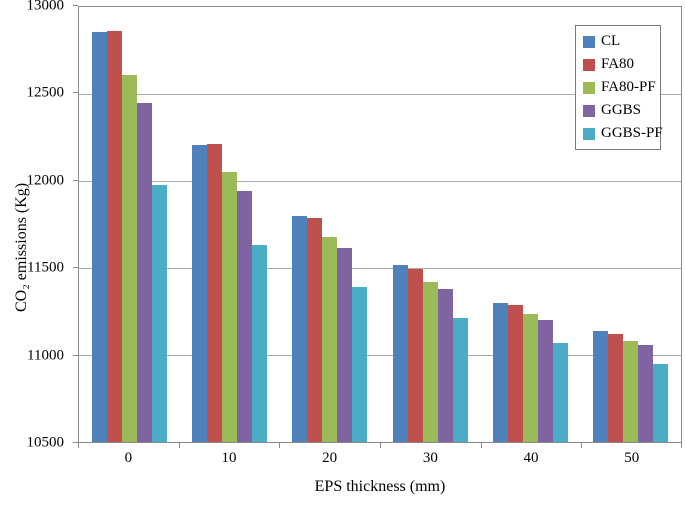 The width and height of the screenshot is (685, 507). What do you see at coordinates (45, 355) in the screenshot?
I see `y-tick-label: 11000` at bounding box center [45, 355].